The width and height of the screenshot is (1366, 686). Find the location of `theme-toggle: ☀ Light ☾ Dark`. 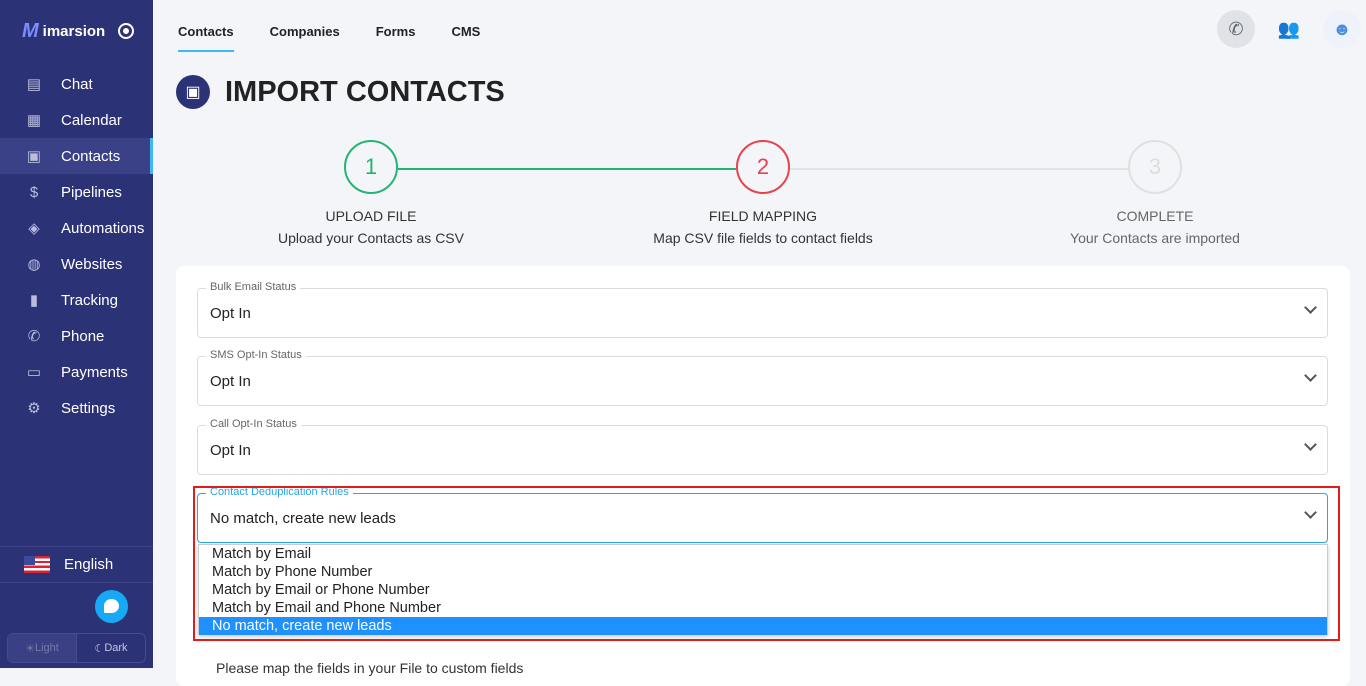

theme-toggle: ☀ Light ☾ Dark is located at coordinates (76, 648).